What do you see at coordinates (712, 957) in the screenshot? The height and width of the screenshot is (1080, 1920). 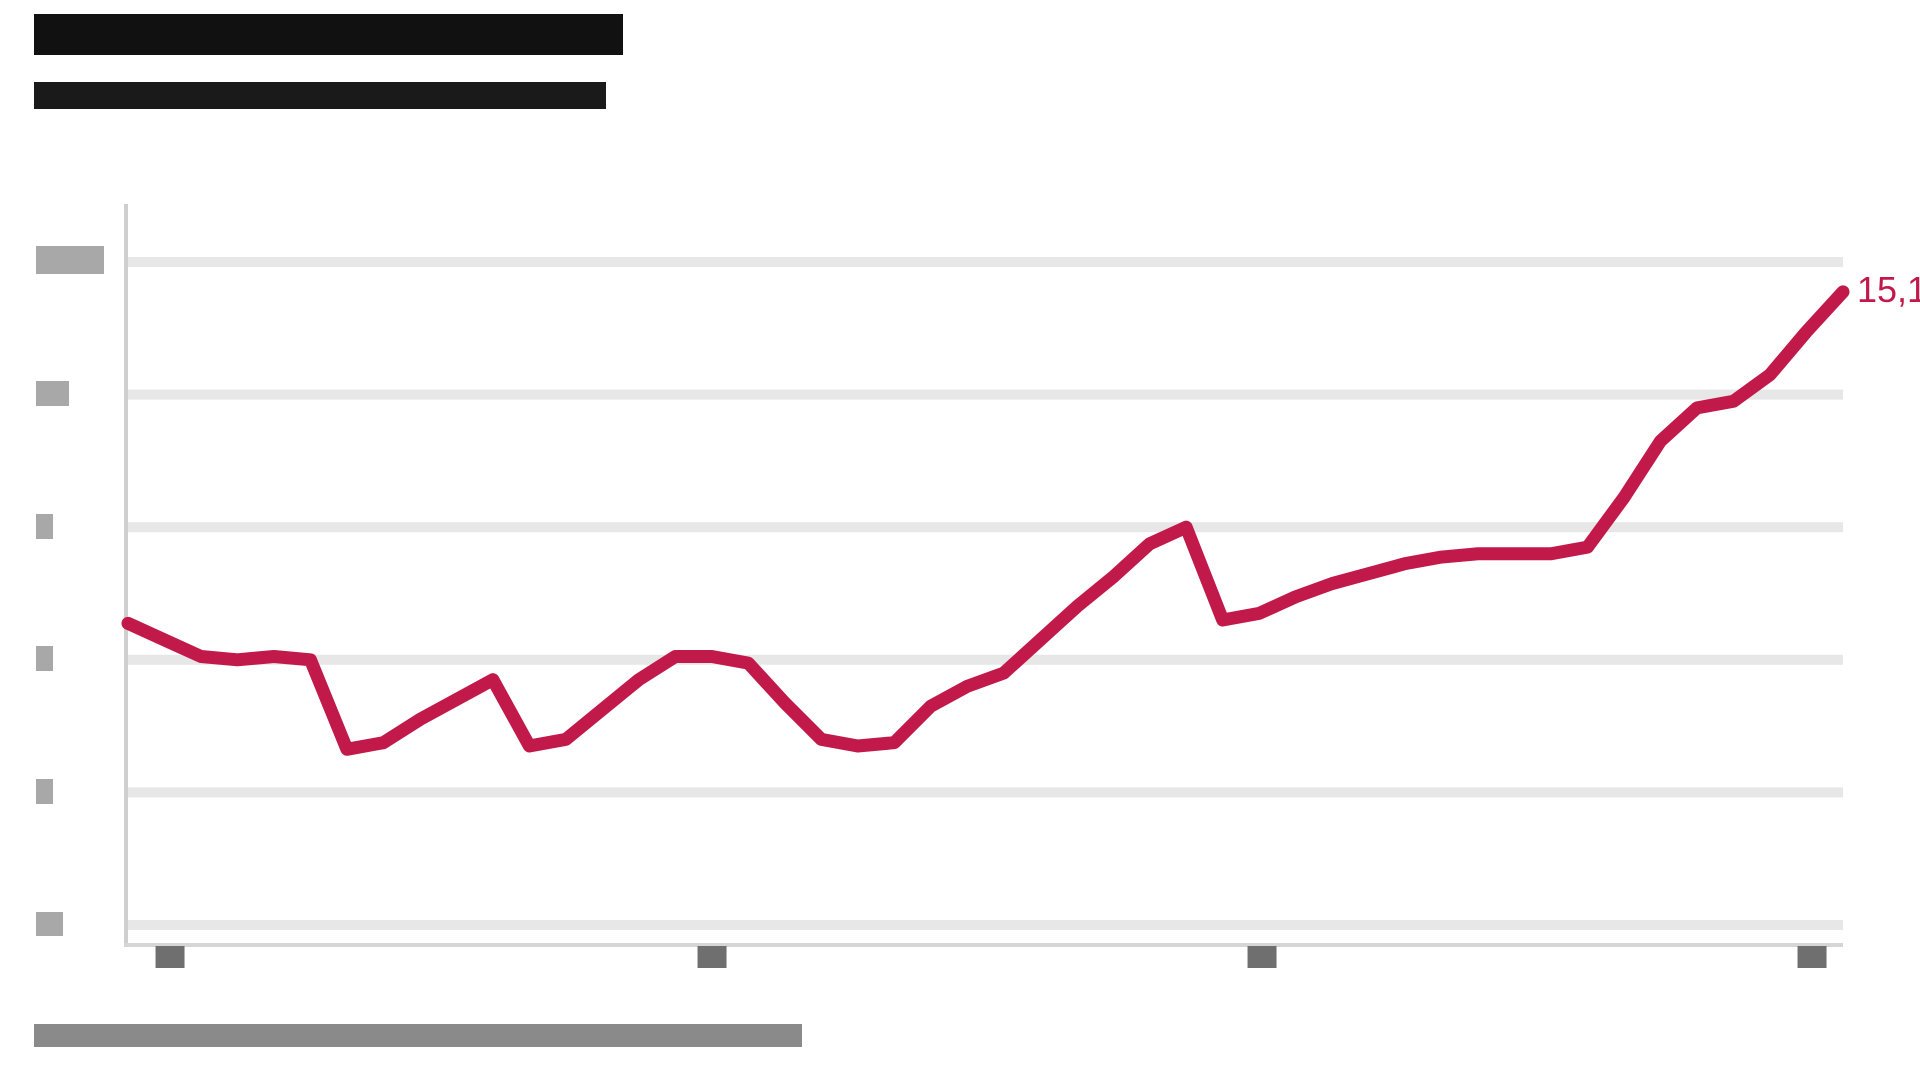 I see `x-axis-tick-label: 19` at bounding box center [712, 957].